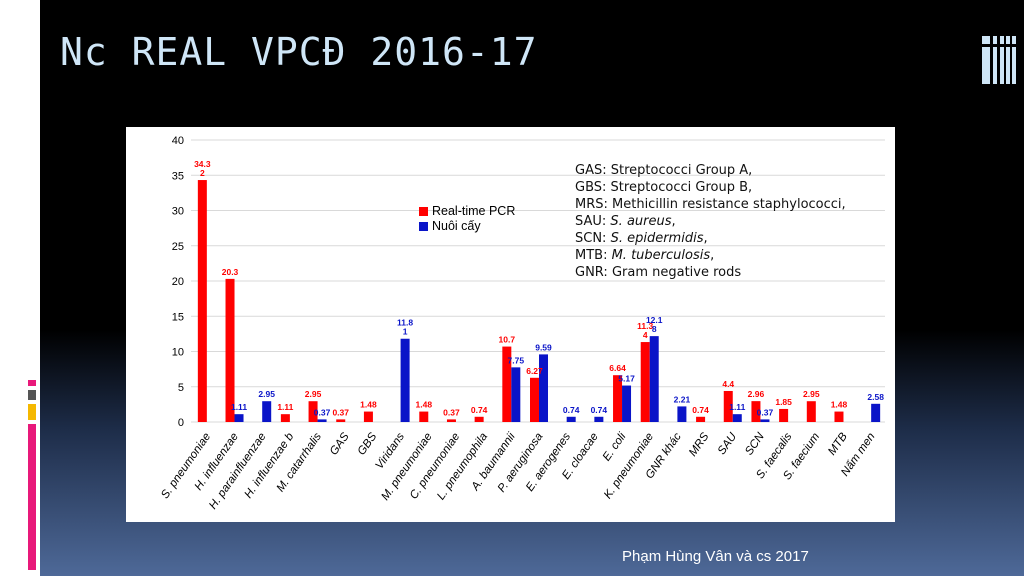 This screenshot has width=1024, height=576. Describe the element at coordinates (435, 466) in the screenshot. I see `x-tick-label: C. pneumoniae` at that location.